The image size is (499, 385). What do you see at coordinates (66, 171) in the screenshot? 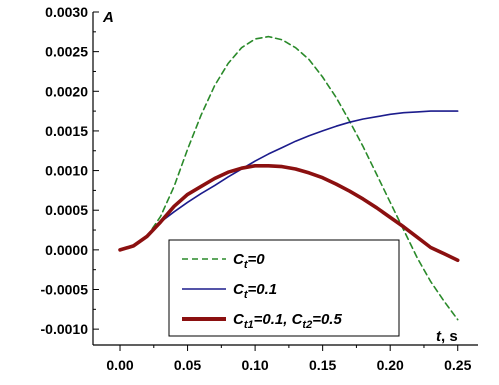
I see `y-tick-label: 0.0010` at bounding box center [66, 171].